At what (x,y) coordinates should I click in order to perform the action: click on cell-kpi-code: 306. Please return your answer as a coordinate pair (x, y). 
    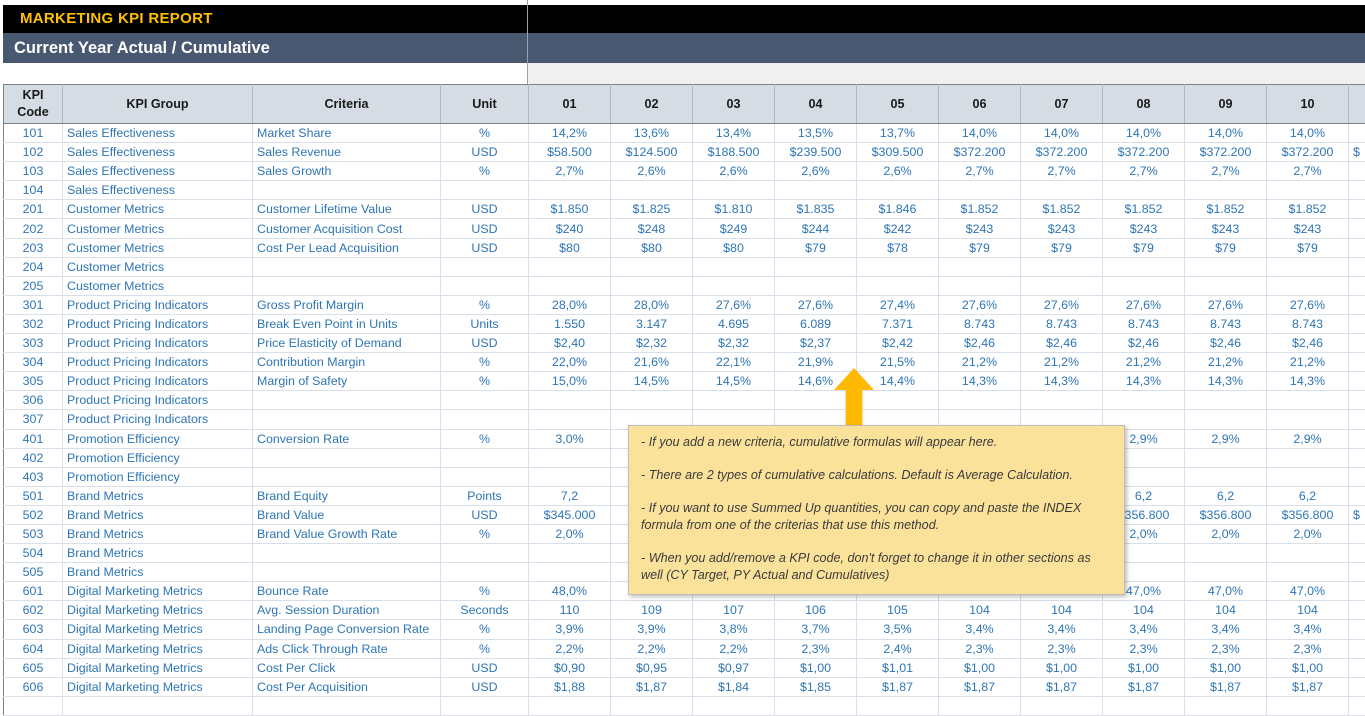
    Looking at the image, I should click on (33, 400).